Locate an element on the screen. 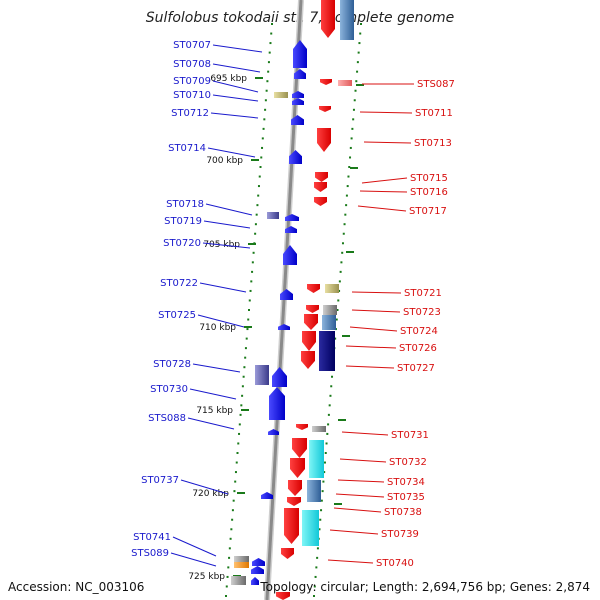 The height and width of the screenshot is (600, 600). gene-label-sts087: STS087 is located at coordinates (436, 84).